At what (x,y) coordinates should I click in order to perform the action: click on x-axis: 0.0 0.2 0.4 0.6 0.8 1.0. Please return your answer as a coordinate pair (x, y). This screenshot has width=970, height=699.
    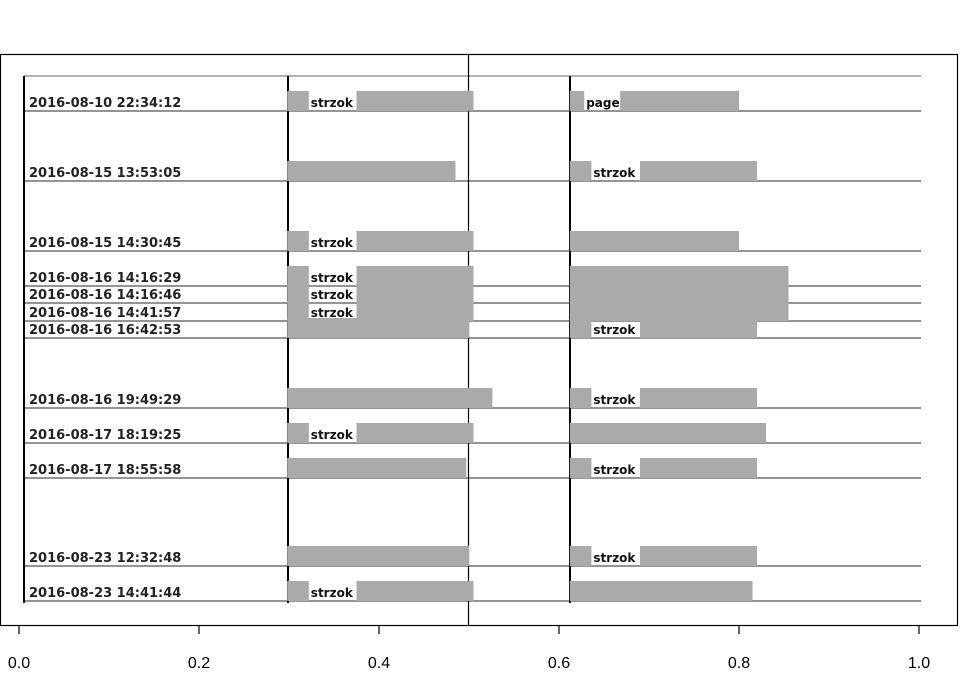
    Looking at the image, I should click on (469, 649).